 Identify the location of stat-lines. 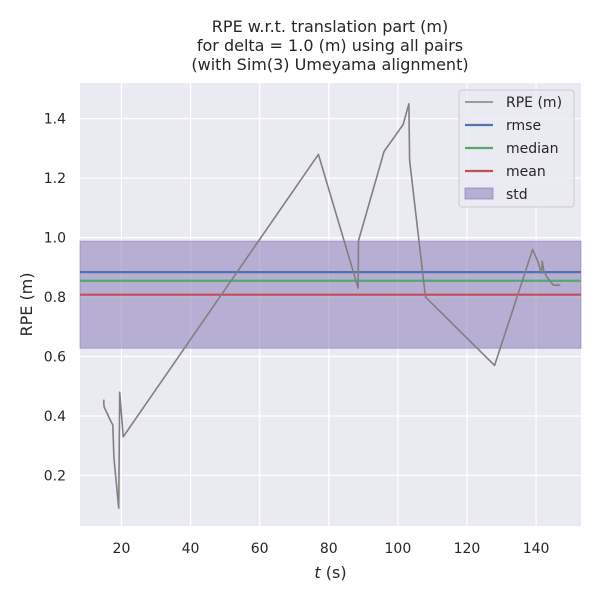
(330, 283).